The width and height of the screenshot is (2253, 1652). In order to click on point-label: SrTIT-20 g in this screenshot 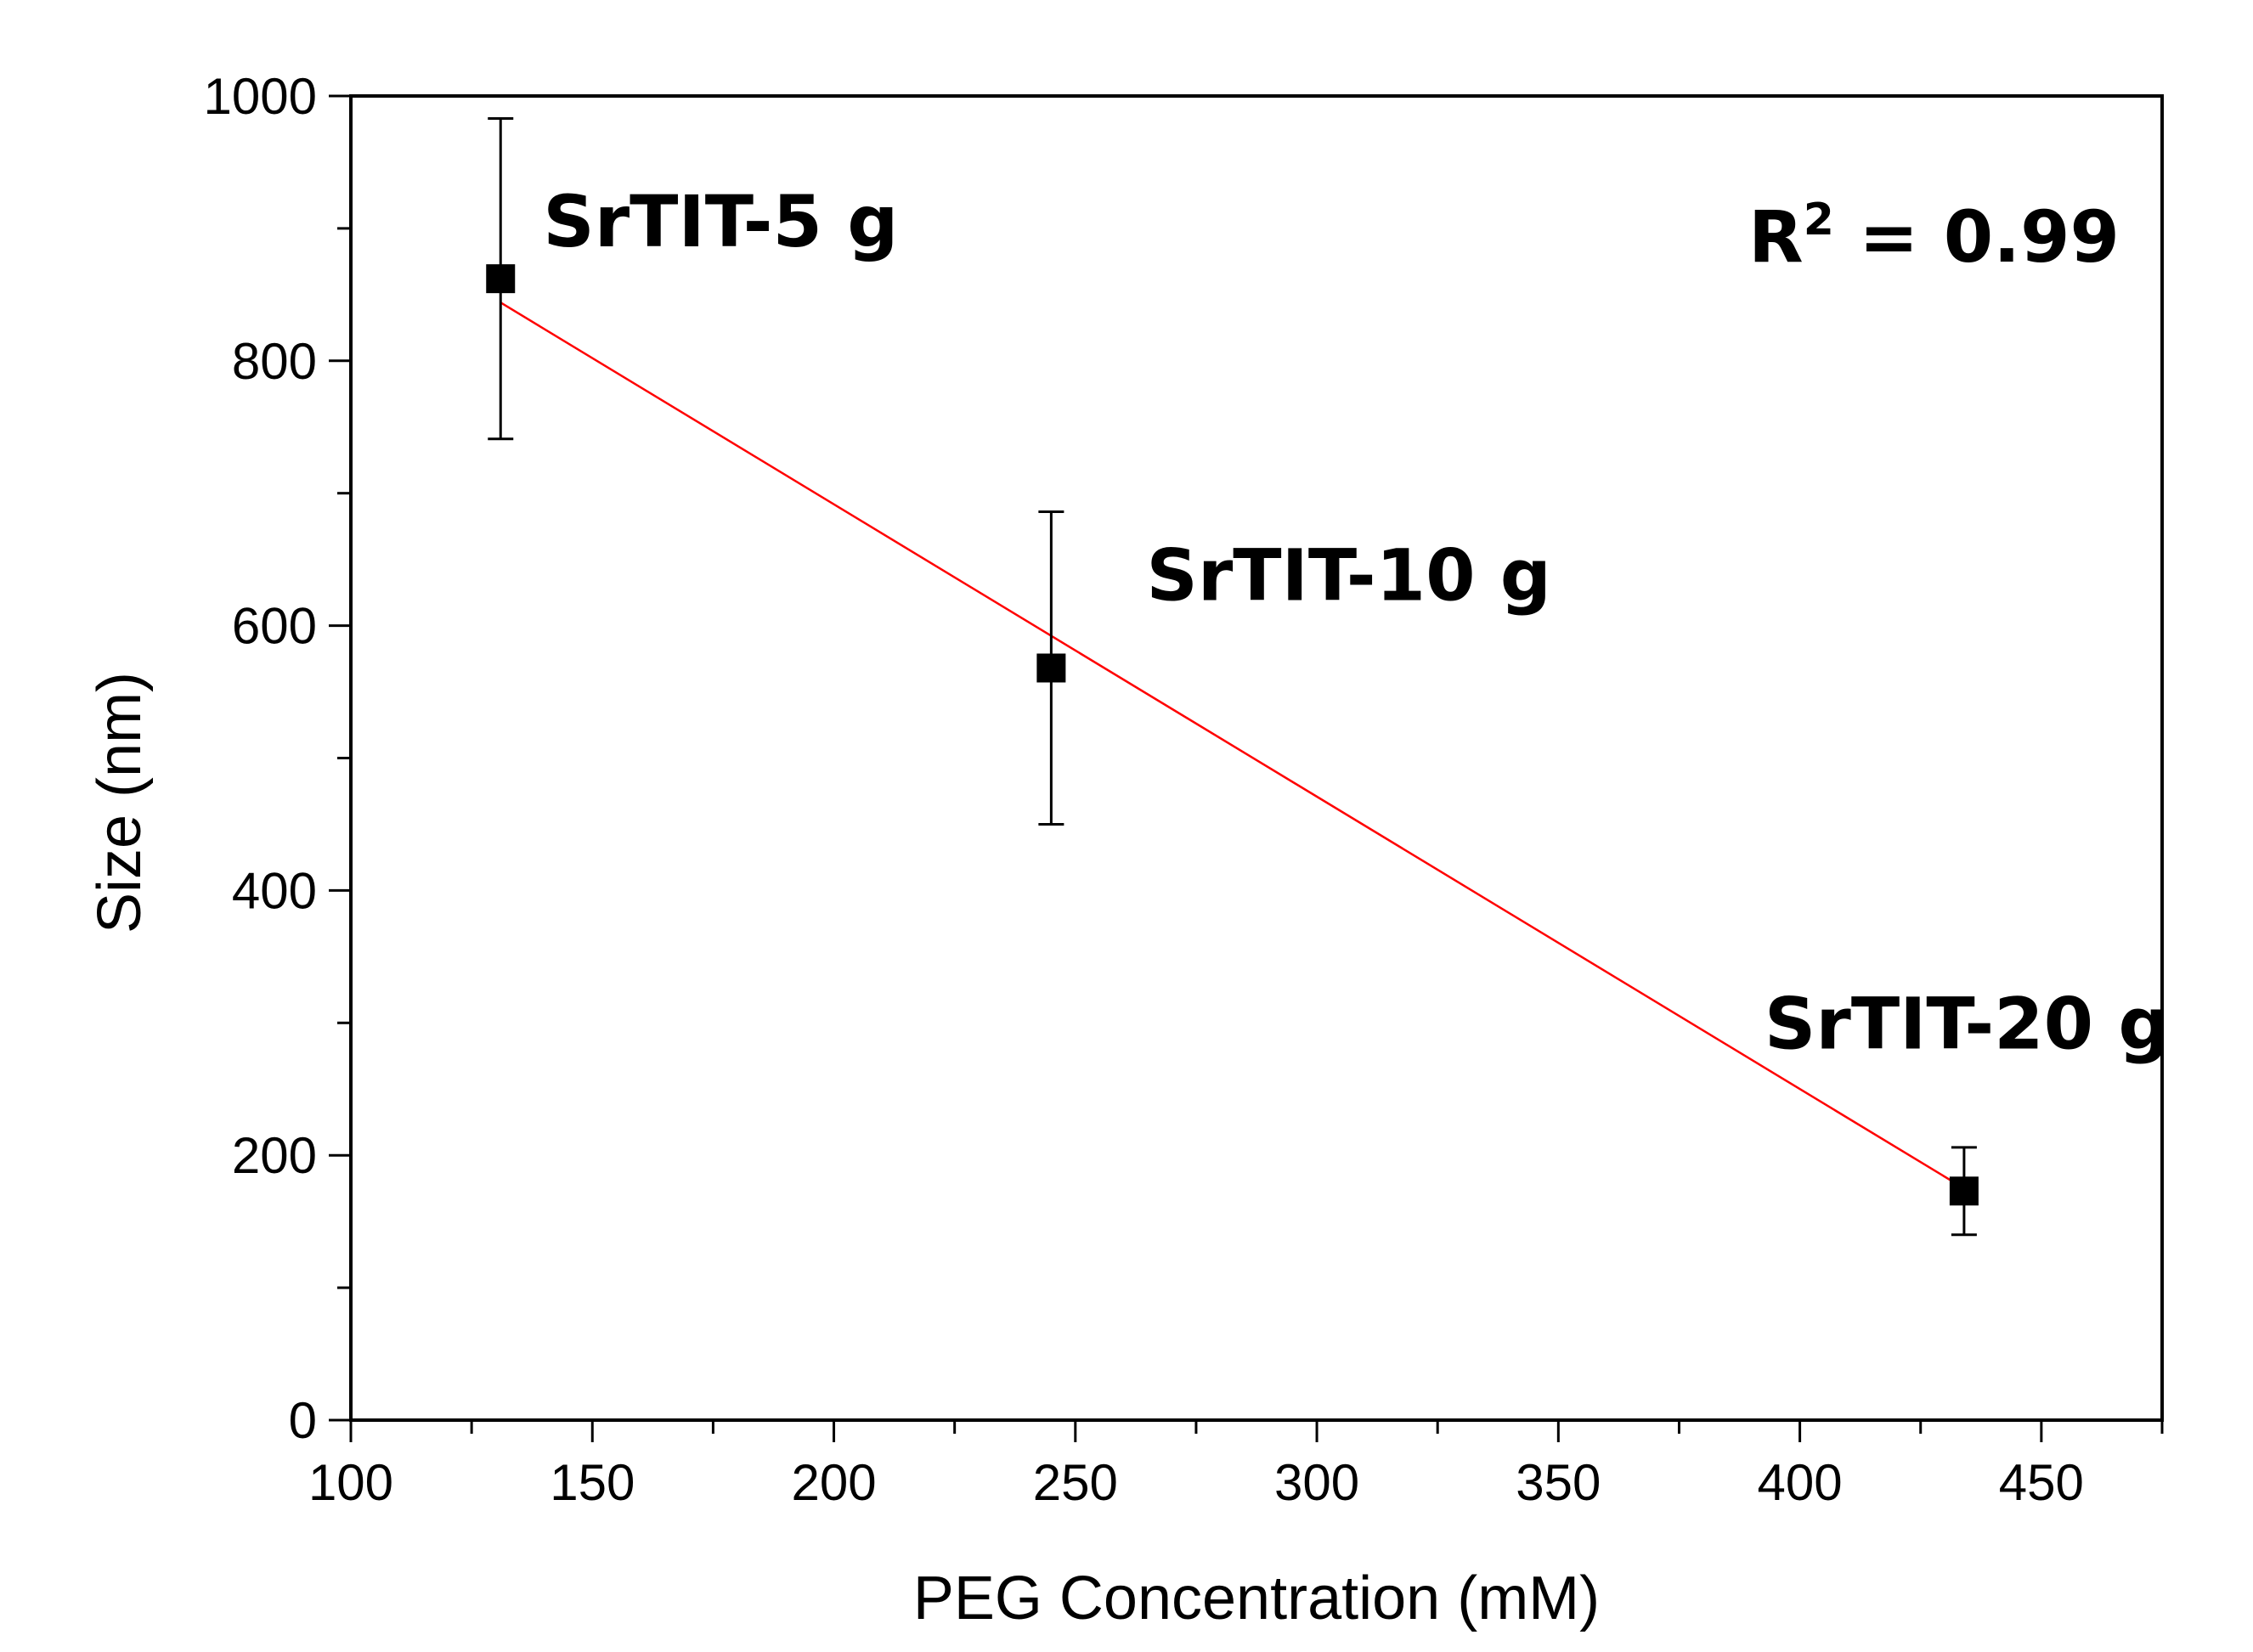, I will do `click(1967, 1023)`.